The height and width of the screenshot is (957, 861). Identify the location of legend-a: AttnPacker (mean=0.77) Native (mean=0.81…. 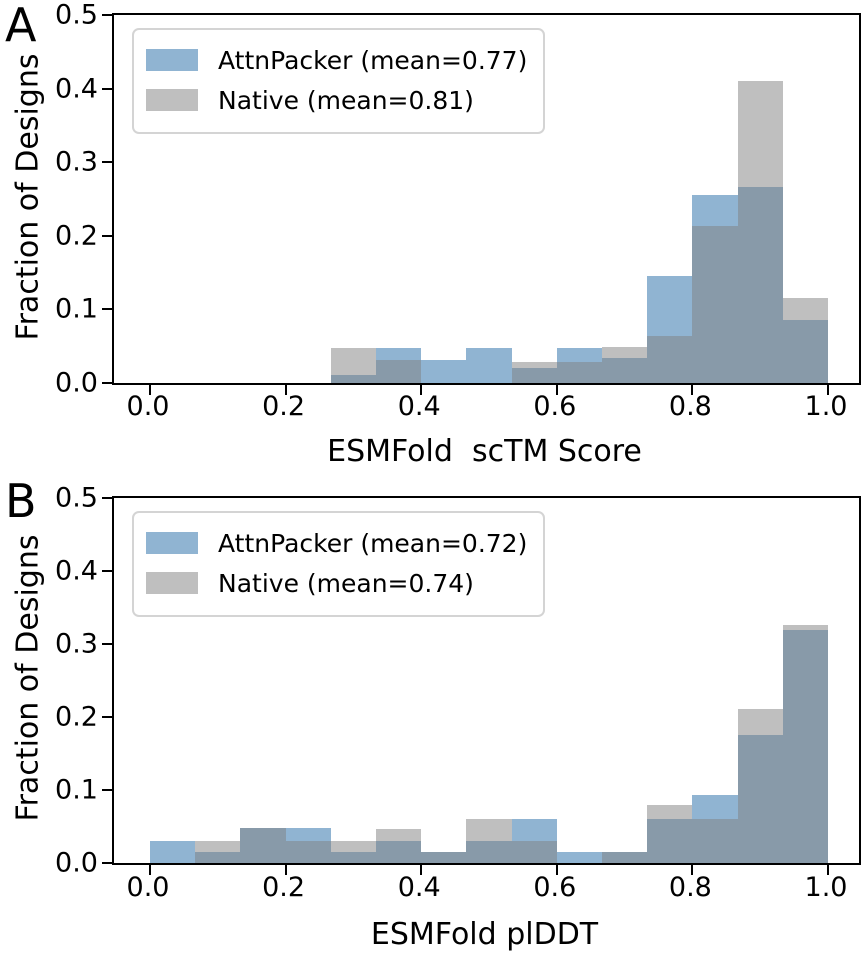
(339, 81).